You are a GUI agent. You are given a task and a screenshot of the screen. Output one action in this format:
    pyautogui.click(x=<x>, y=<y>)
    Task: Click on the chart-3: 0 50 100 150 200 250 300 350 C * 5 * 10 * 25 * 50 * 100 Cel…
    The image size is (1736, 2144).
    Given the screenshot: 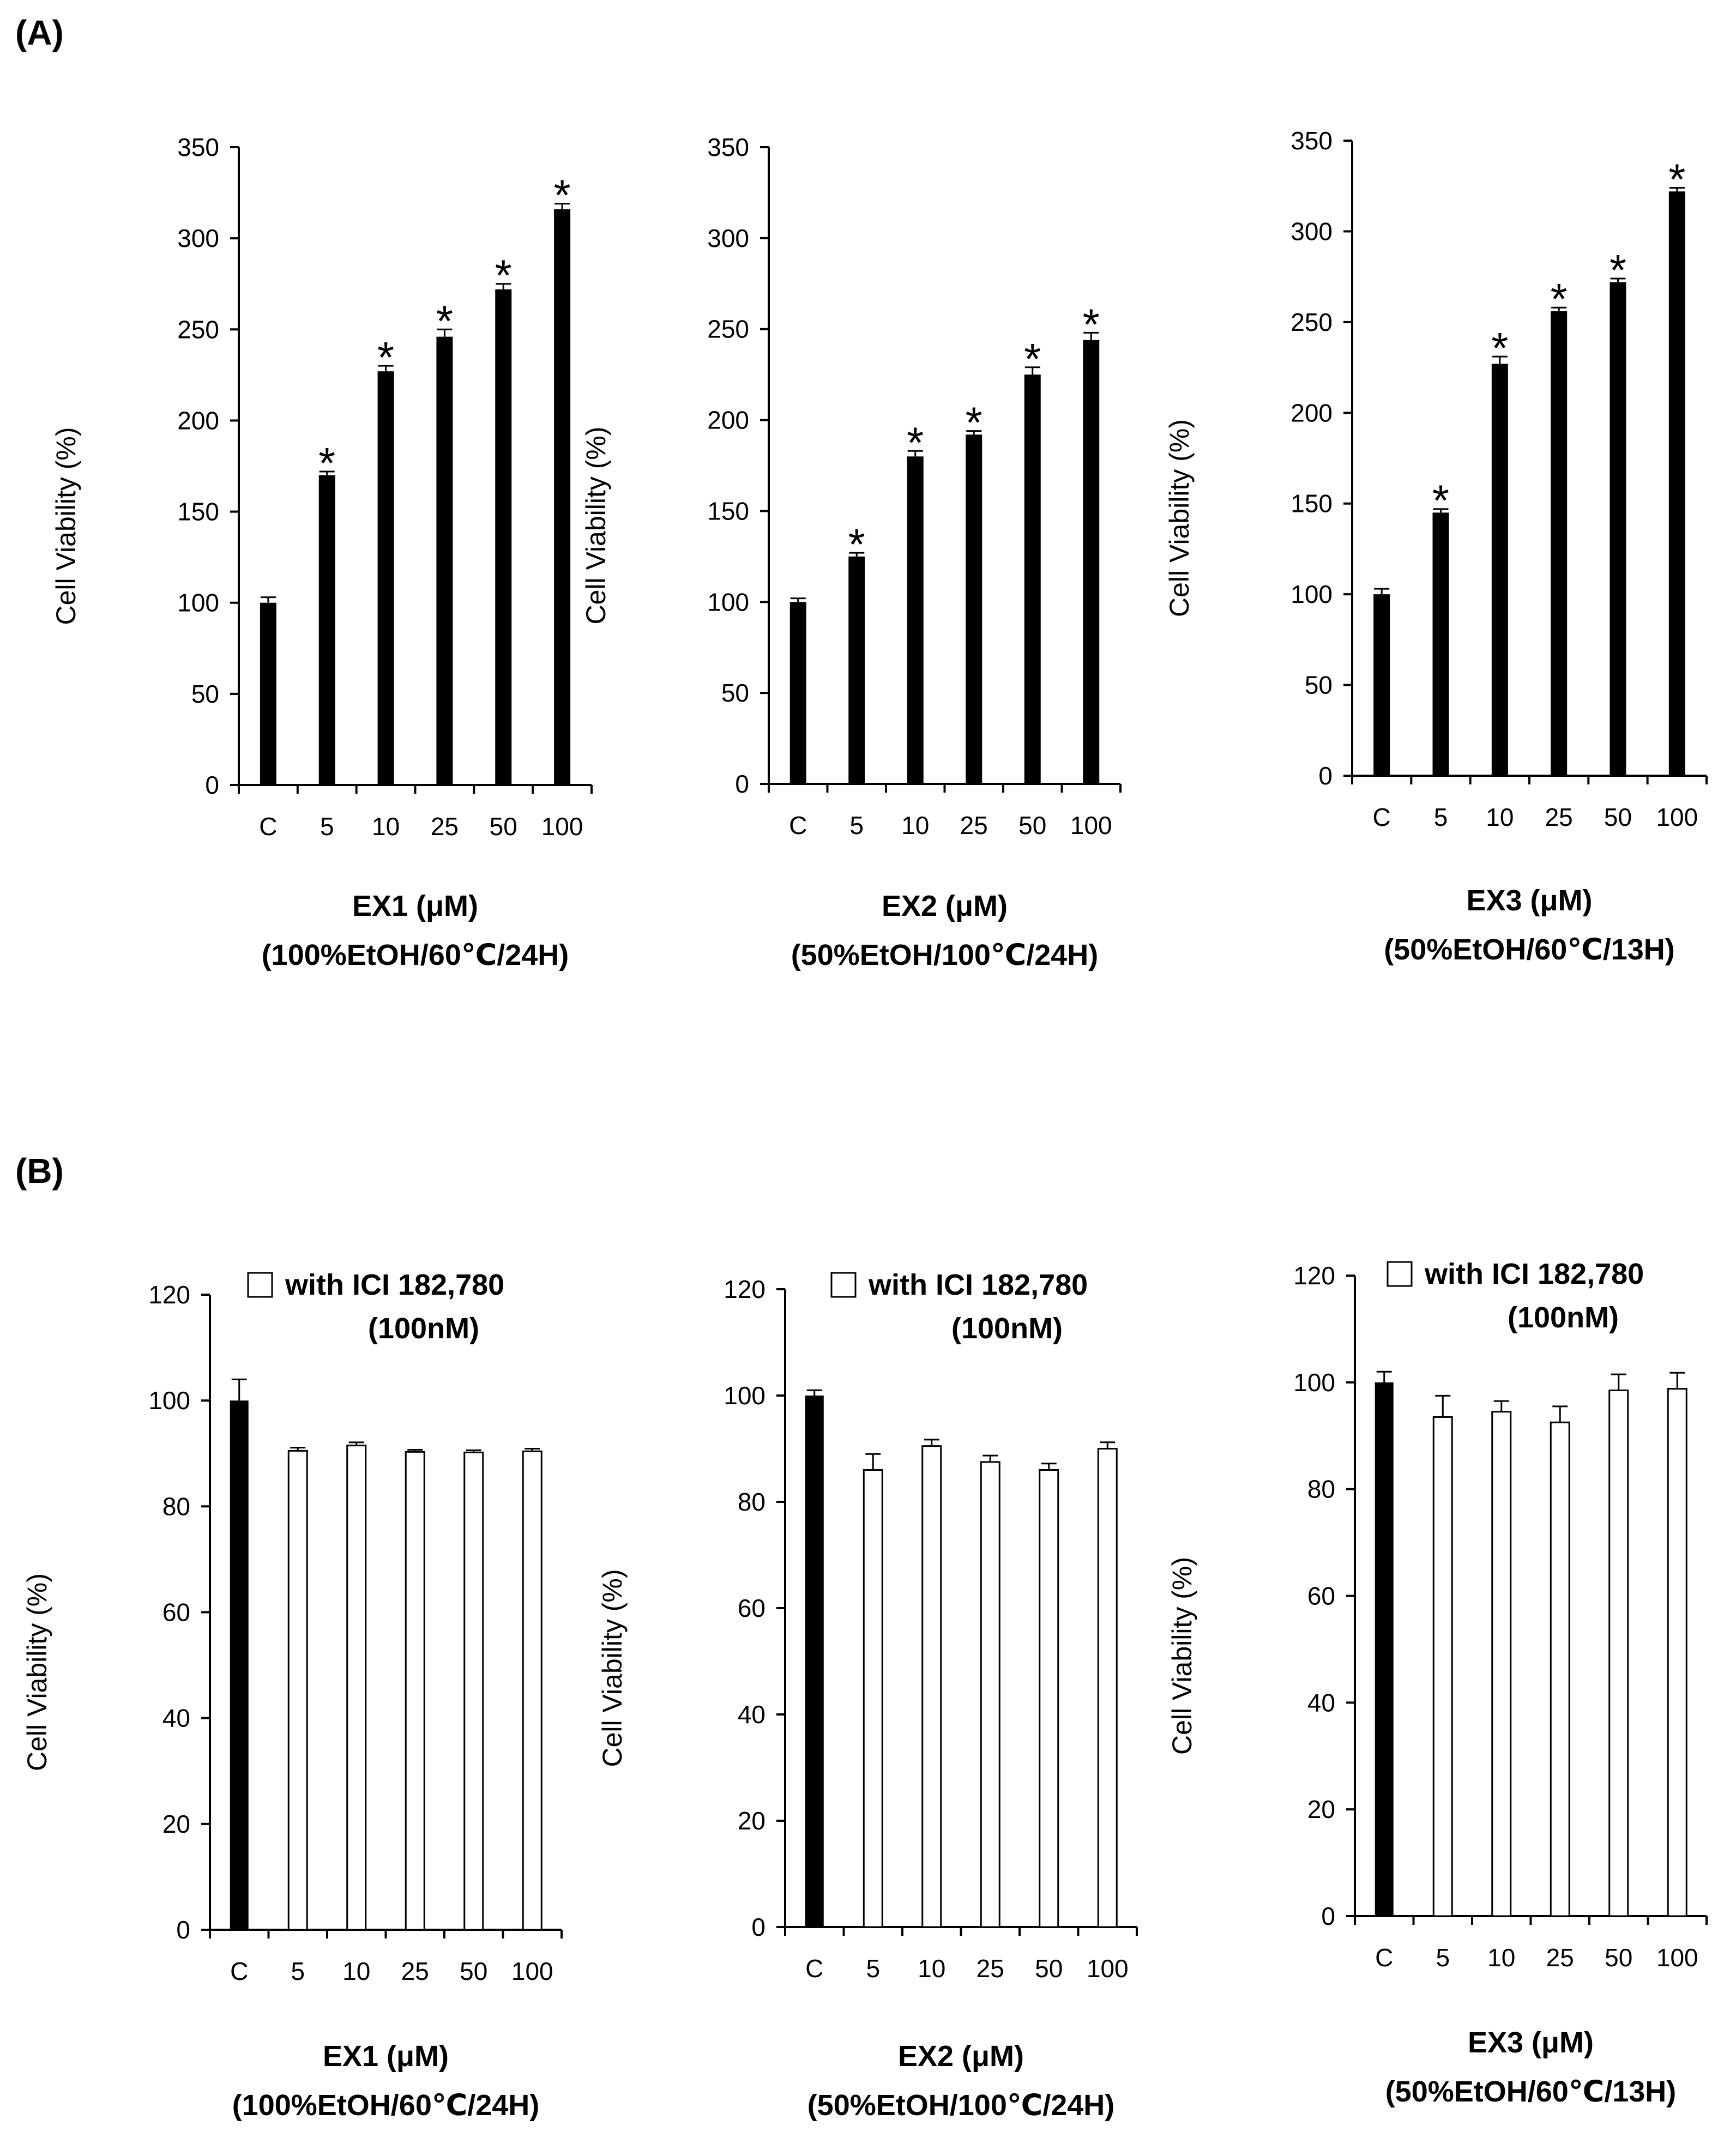 What is the action you would take?
    pyautogui.click(x=1436, y=546)
    